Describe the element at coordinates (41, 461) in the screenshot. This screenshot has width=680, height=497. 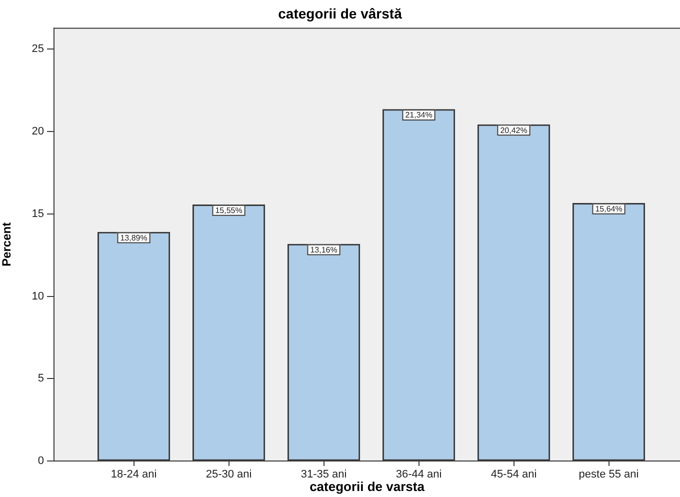
I see `y-tick-label: 0` at that location.